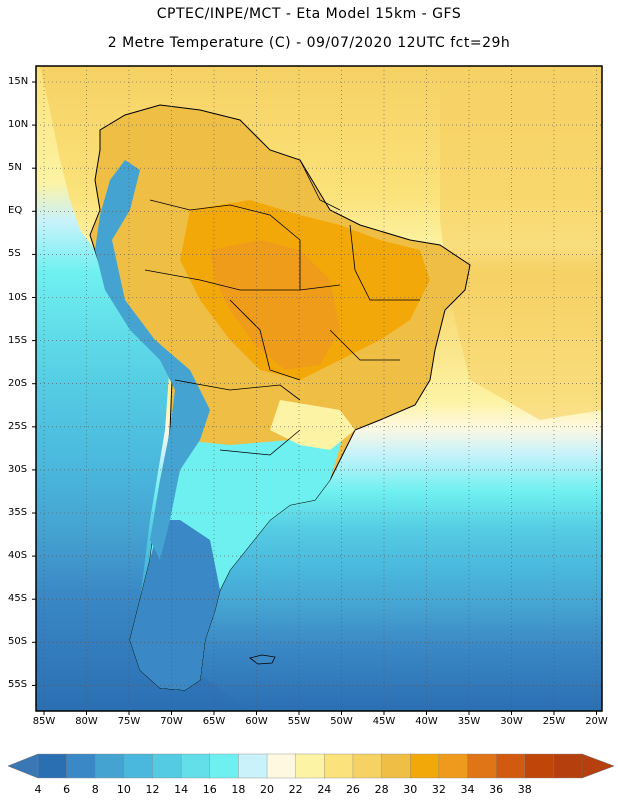 The image size is (618, 800). Describe the element at coordinates (152, 789) in the screenshot. I see `colorbar-label: 12` at that location.